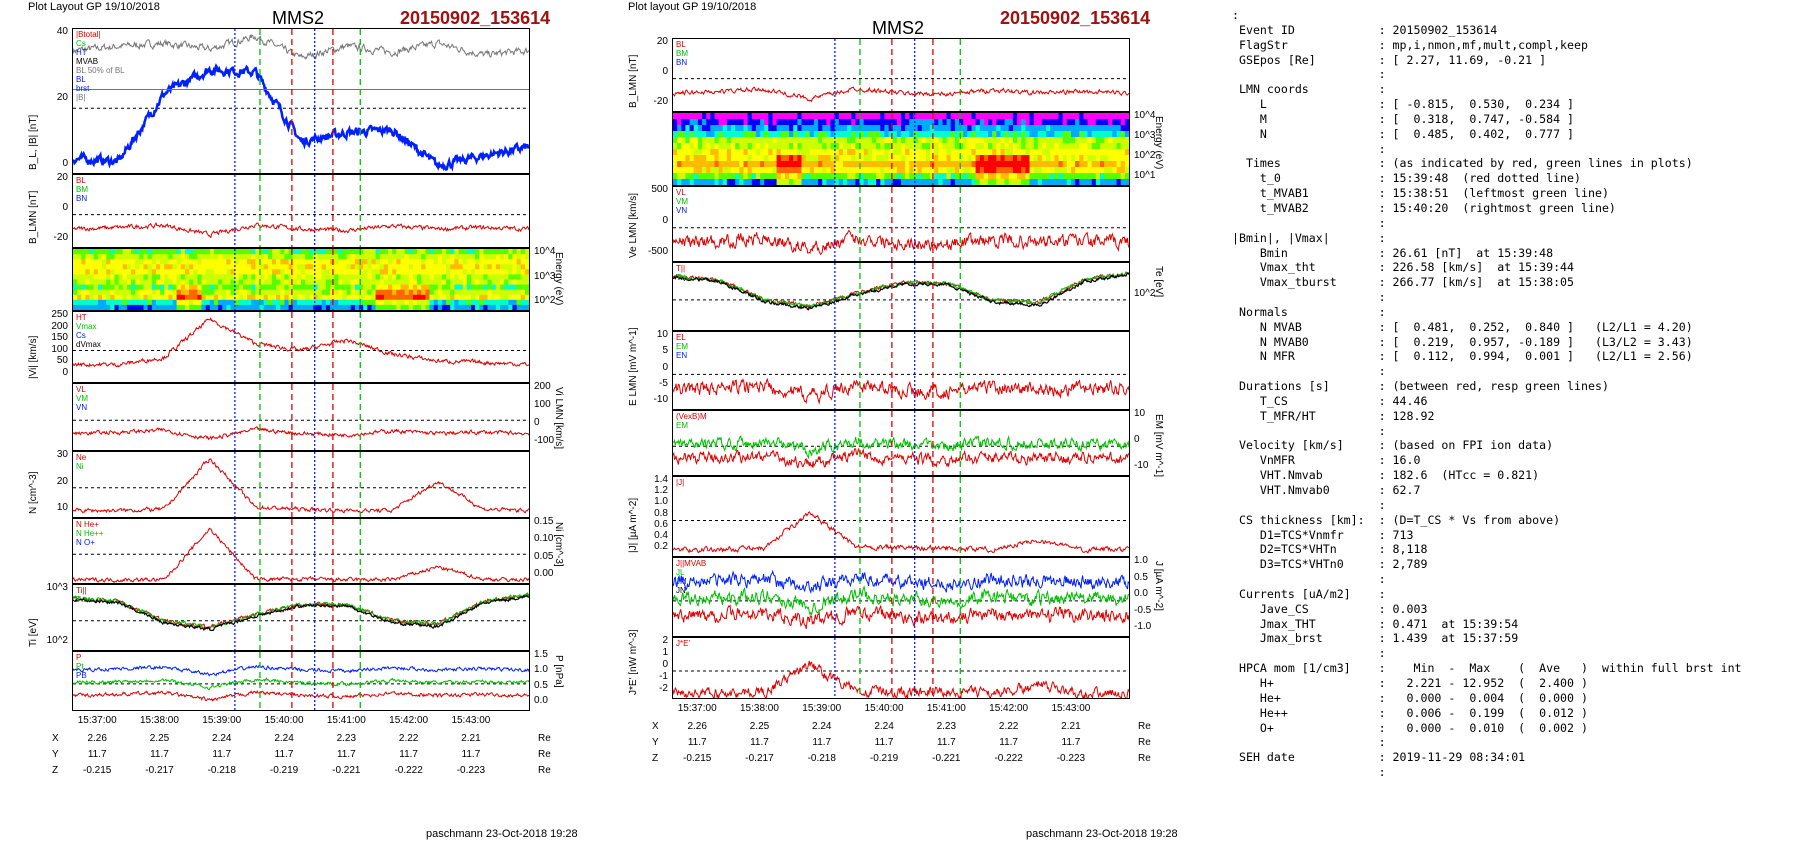  I want to click on right-panel-5-tick-5: -10, so click(660, 399).